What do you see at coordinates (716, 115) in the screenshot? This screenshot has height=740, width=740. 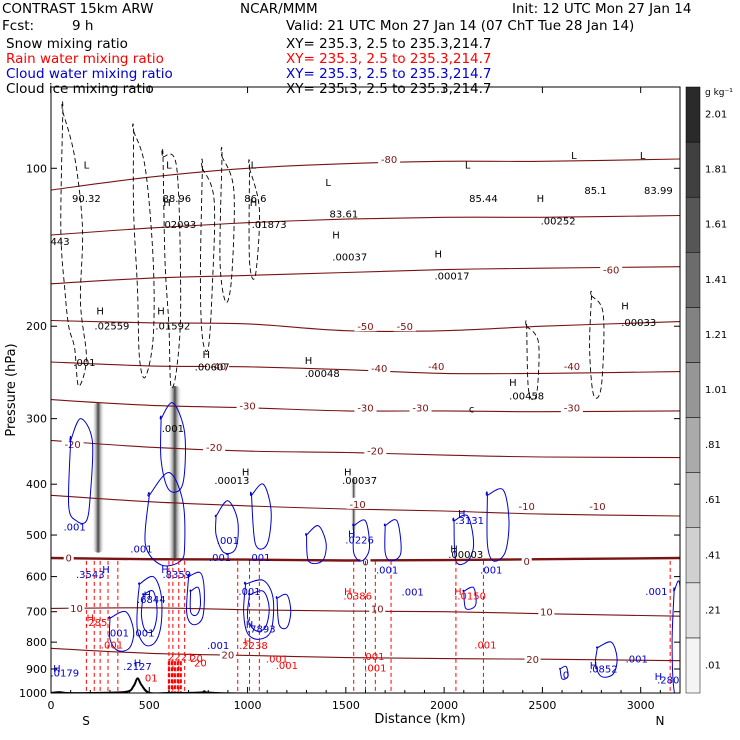 I see `colorbar-level-label: 2.01` at bounding box center [716, 115].